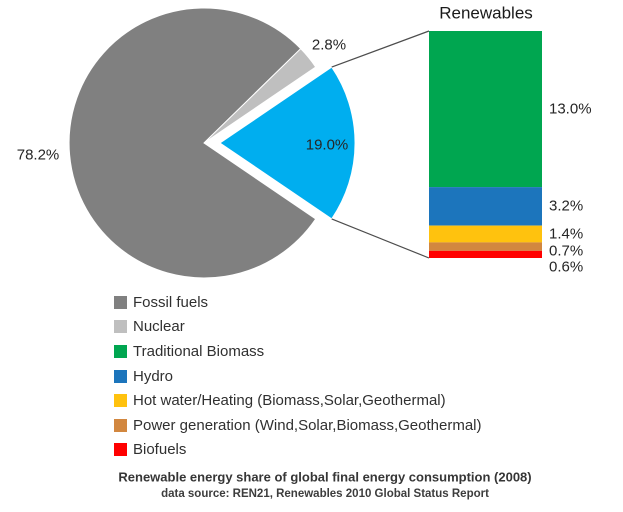 This screenshot has width=623, height=512. I want to click on legend-item-nuclear: Nuclear, so click(298, 327).